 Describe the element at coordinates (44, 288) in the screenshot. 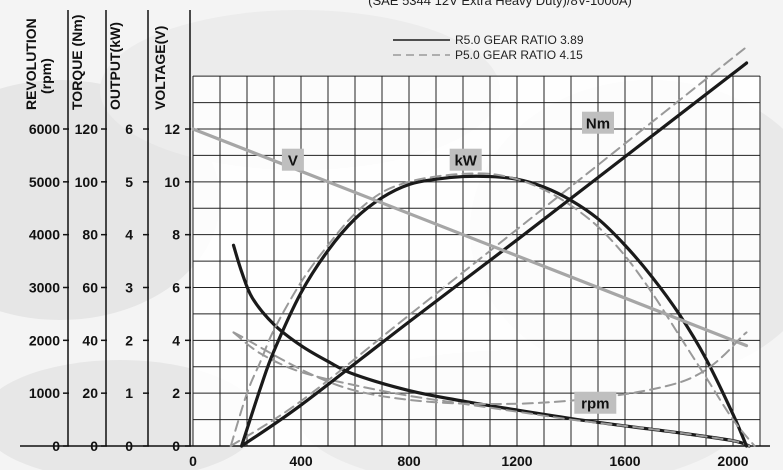

I see `y-tick-label-rpm: 3000` at that location.